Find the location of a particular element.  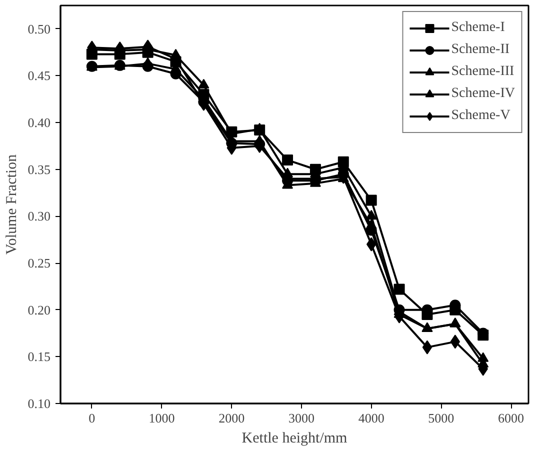

x-tick-label: 3000 is located at coordinates (301, 418).